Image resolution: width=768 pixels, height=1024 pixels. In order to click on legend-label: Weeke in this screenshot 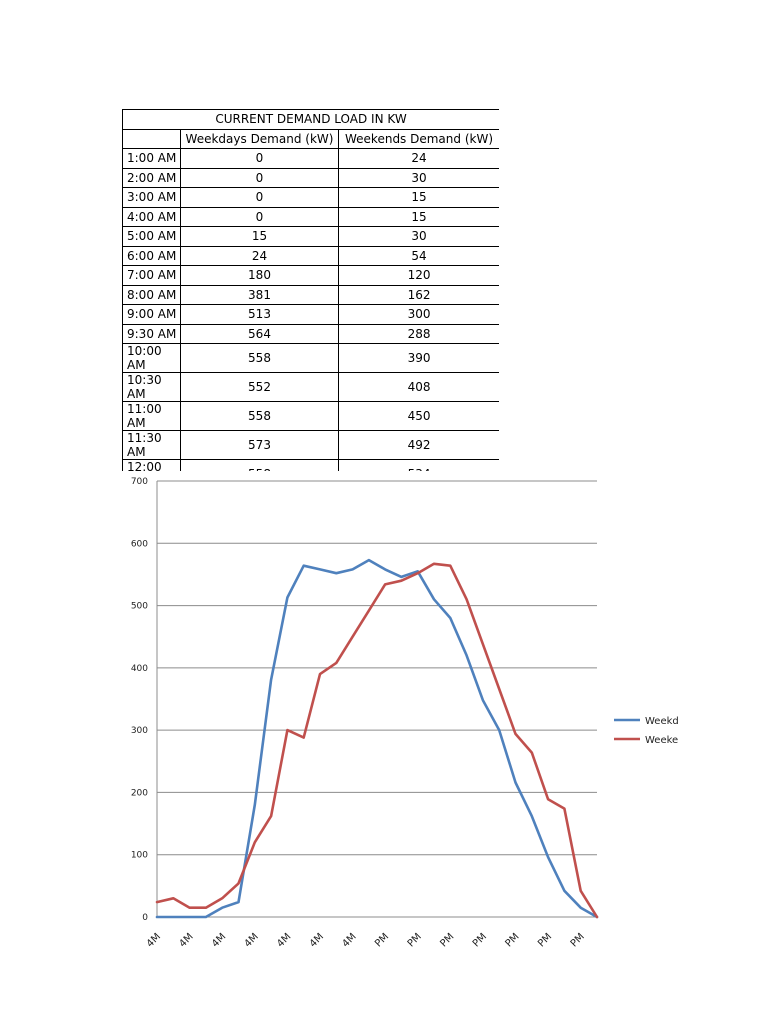, I will do `click(661, 740)`.